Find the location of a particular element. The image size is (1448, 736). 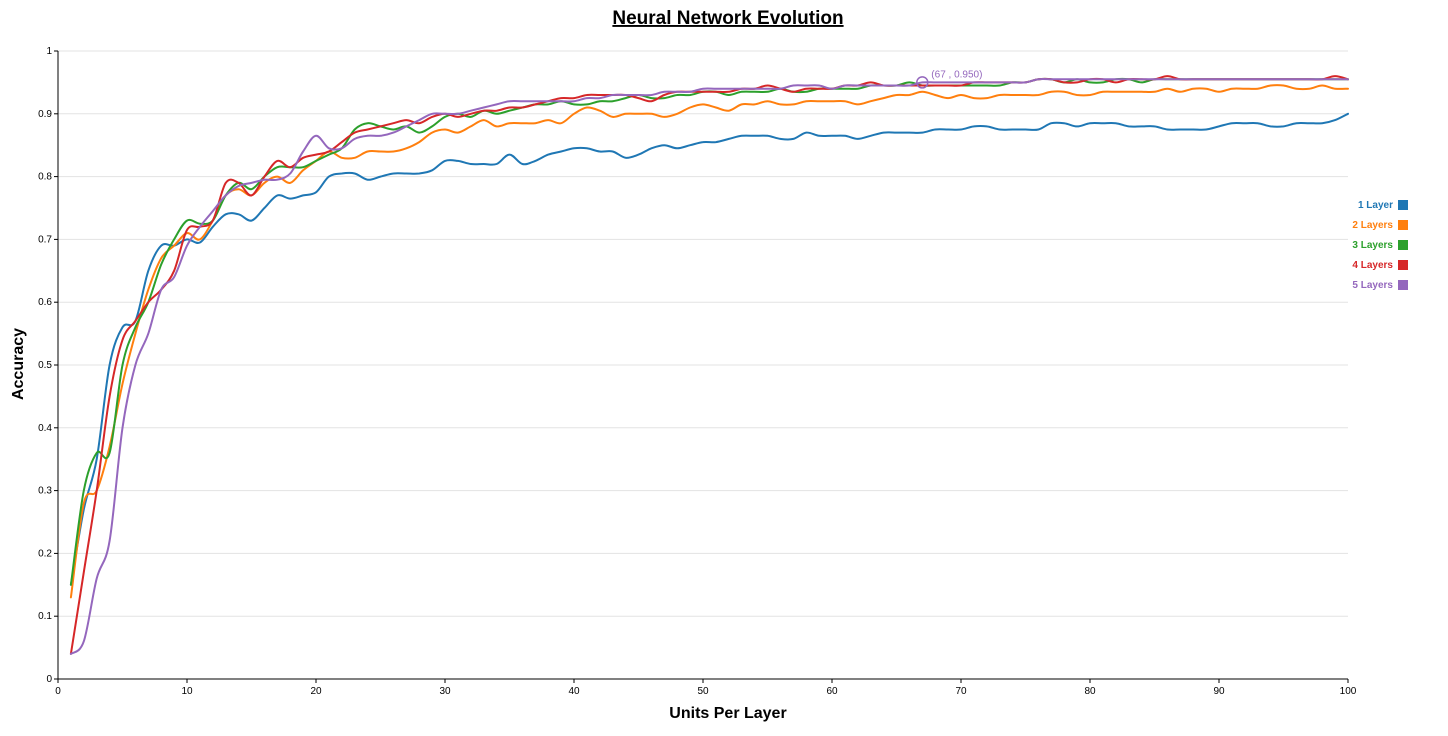

y-tick-label: 0.9 is located at coordinates (45, 114).